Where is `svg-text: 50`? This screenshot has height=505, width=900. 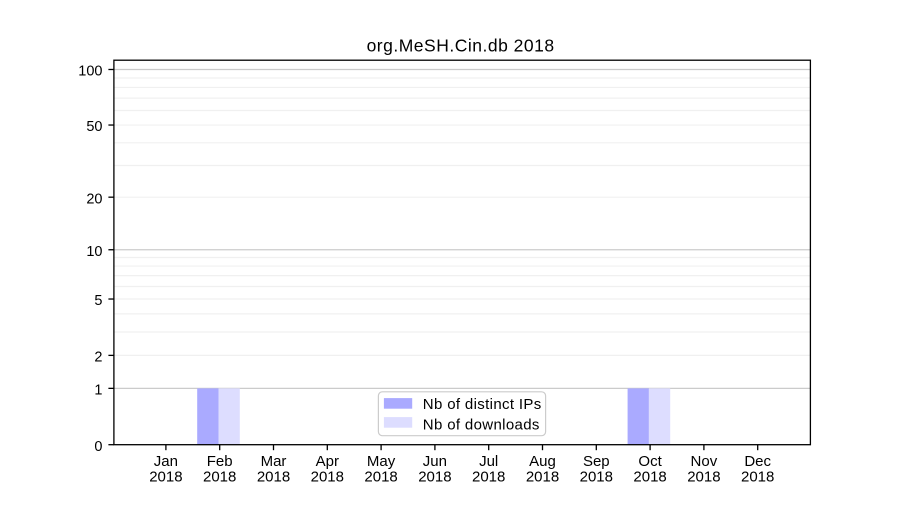 svg-text: 50 is located at coordinates (94, 127).